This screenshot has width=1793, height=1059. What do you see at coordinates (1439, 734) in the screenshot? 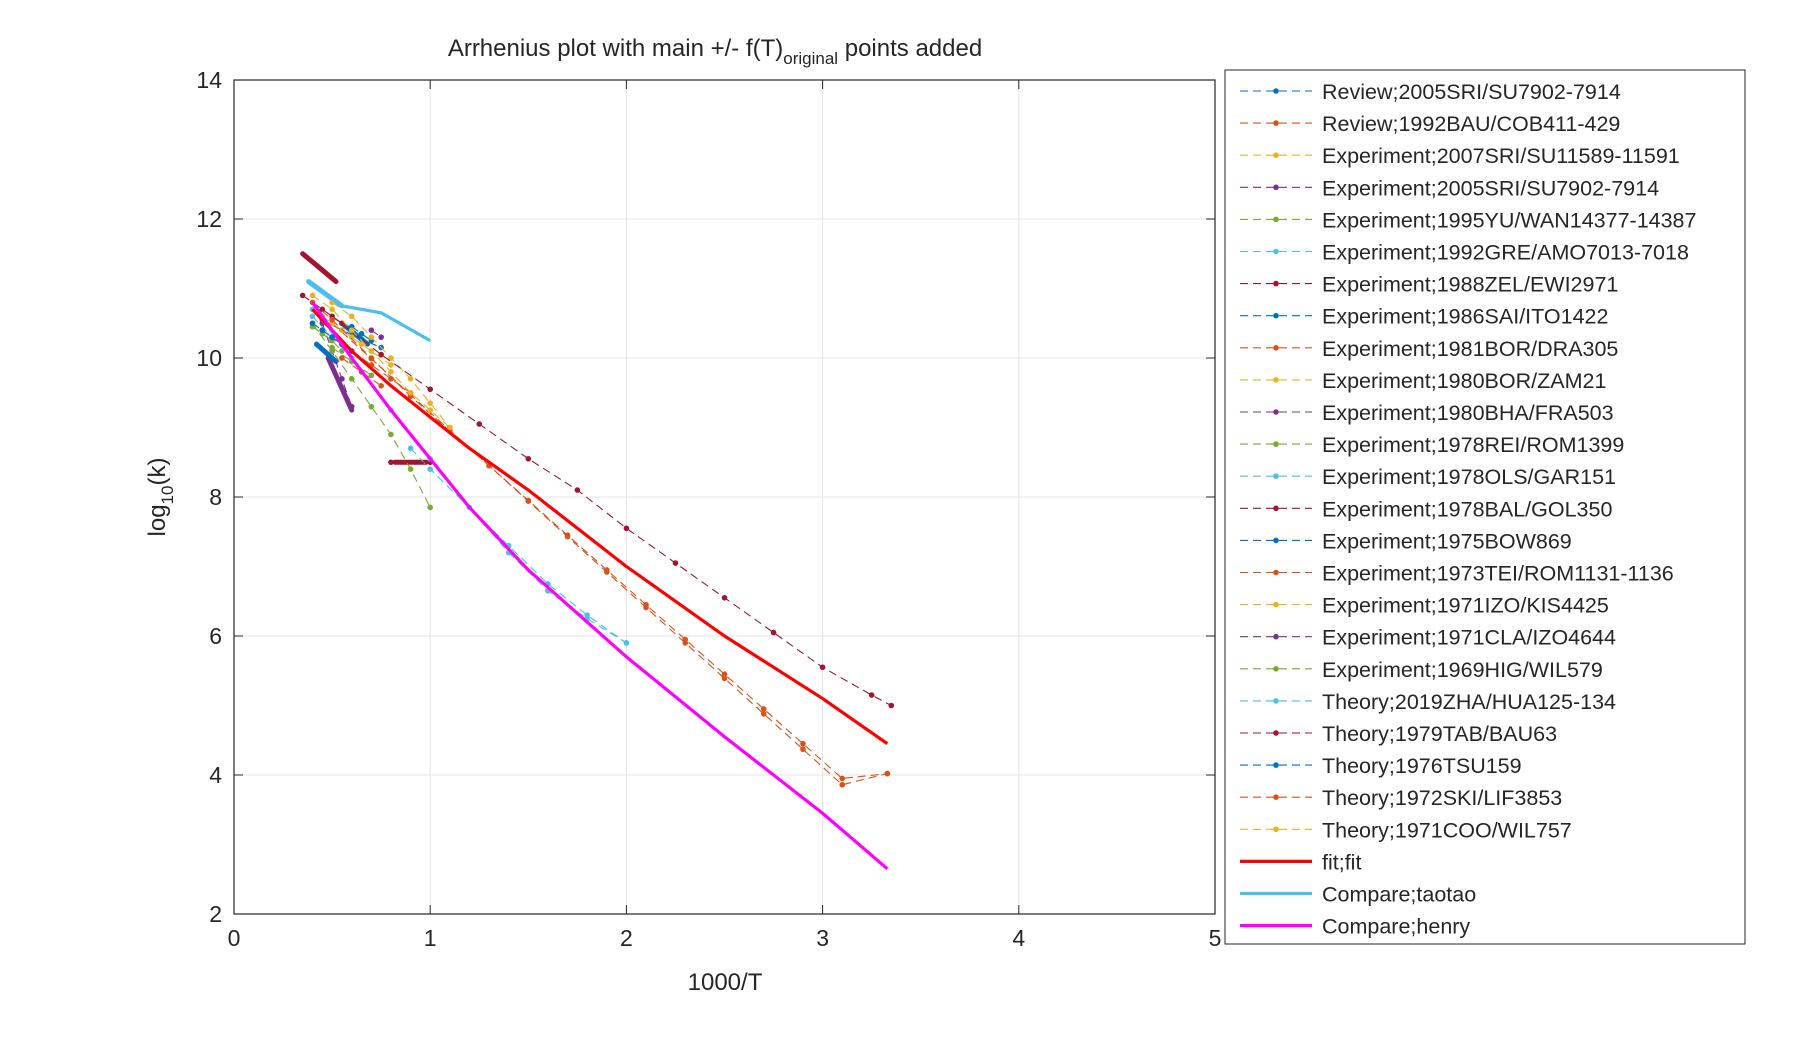
I see `legend-label: Theory;1979TAB/BAU63` at bounding box center [1439, 734].